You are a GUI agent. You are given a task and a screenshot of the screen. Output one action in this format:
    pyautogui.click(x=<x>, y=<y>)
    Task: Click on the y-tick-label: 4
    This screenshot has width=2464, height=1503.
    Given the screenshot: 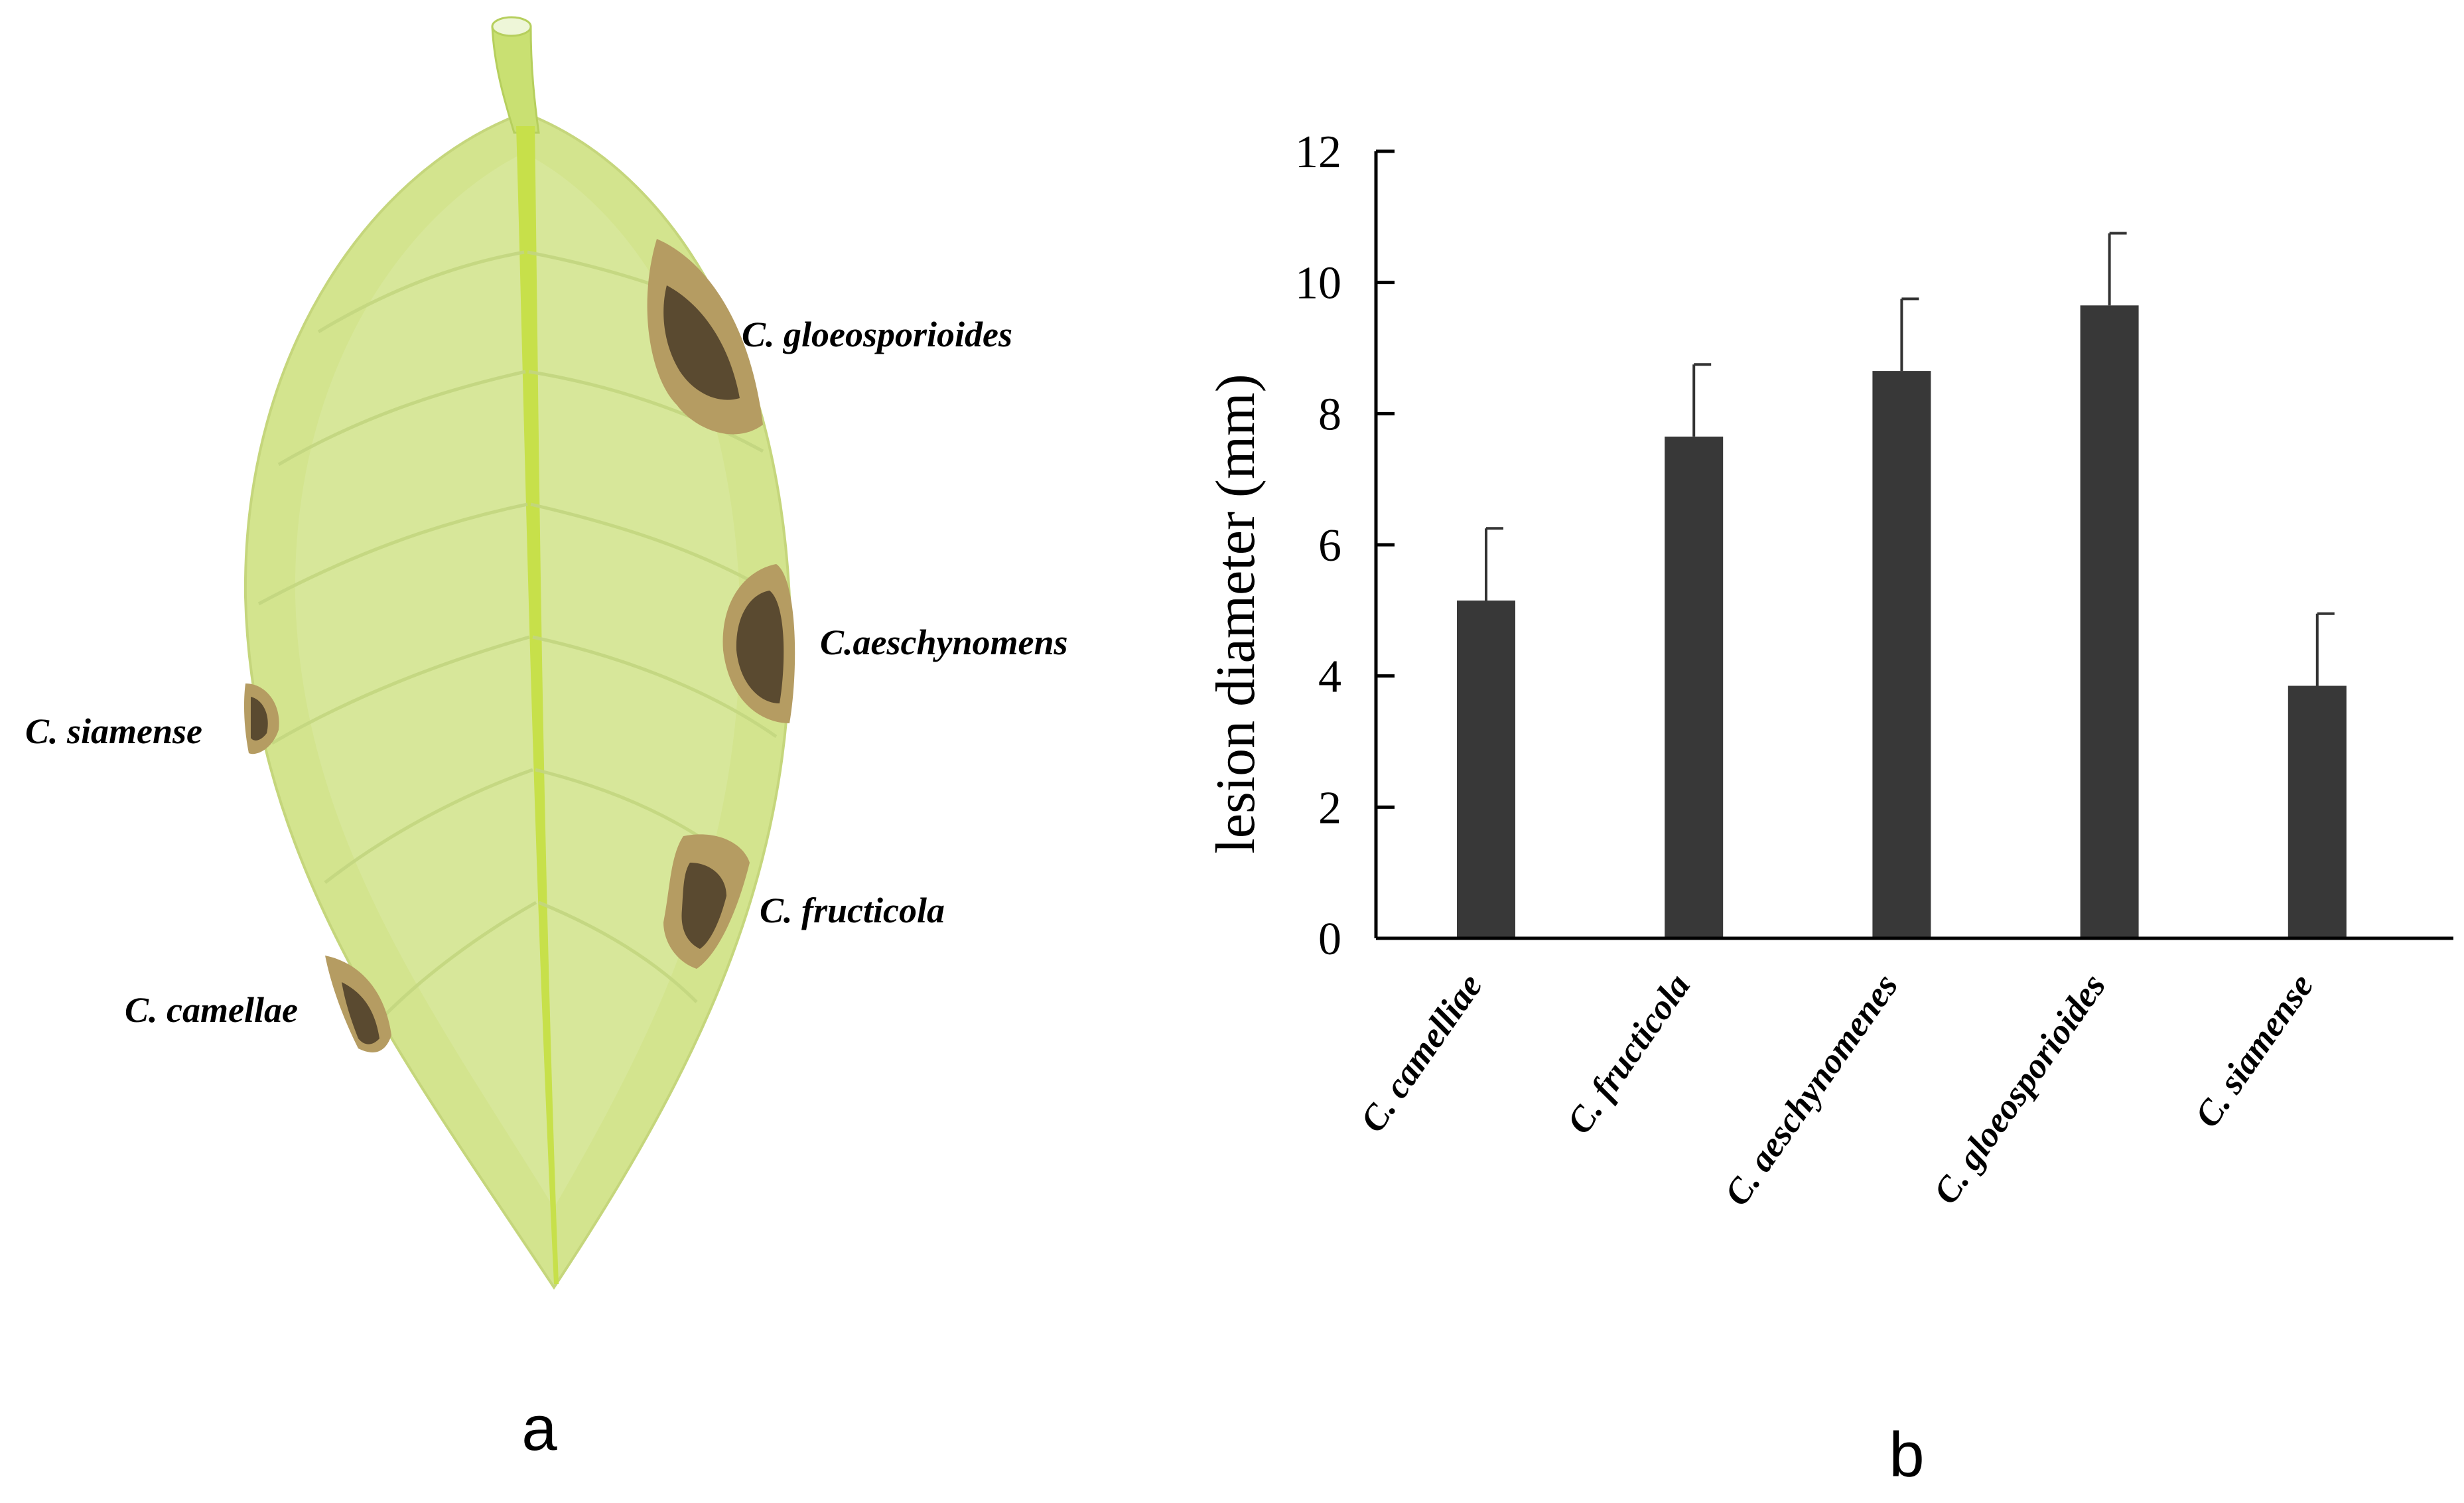 What is the action you would take?
    pyautogui.click(x=1329, y=677)
    